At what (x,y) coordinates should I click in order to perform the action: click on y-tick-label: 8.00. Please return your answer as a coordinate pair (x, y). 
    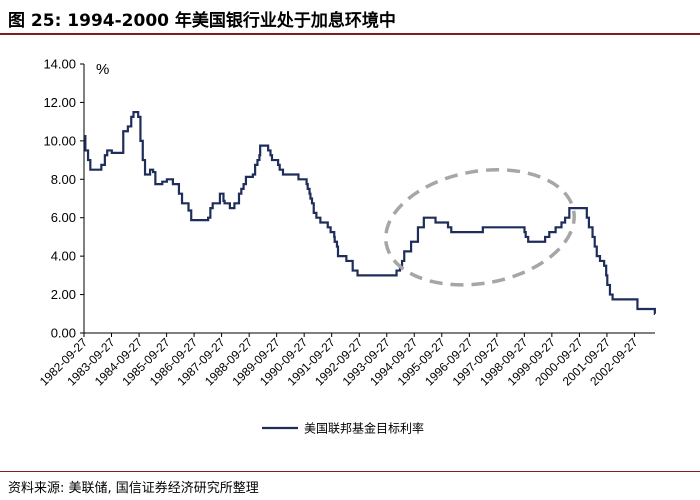
    Looking at the image, I should click on (63, 179).